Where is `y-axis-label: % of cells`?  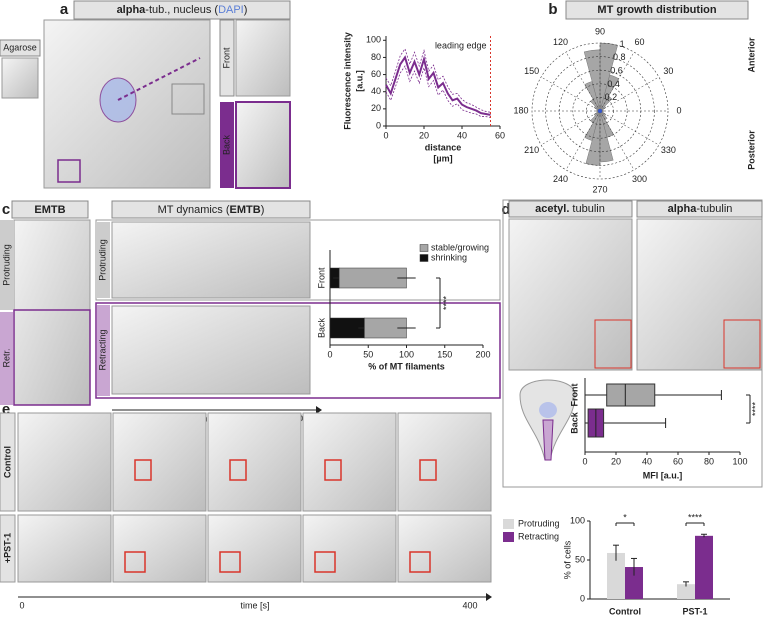
y-axis-label: % of cells is located at coordinates (567, 559).